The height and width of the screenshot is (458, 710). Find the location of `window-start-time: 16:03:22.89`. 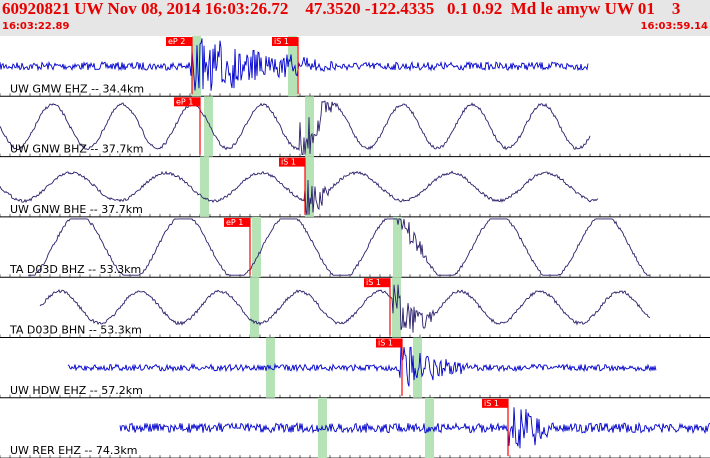

window-start-time: 16:03:22.89 is located at coordinates (36, 26).